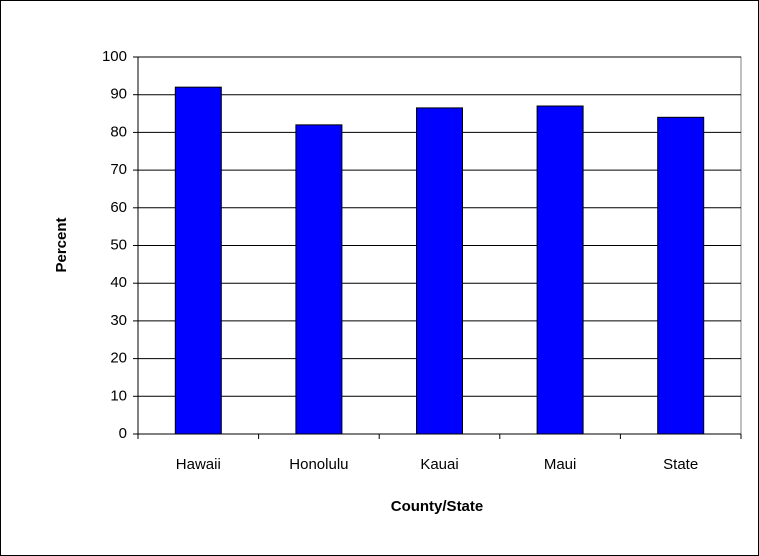  Describe the element at coordinates (198, 464) in the screenshot. I see `x-tick-label: Hawaii` at that location.